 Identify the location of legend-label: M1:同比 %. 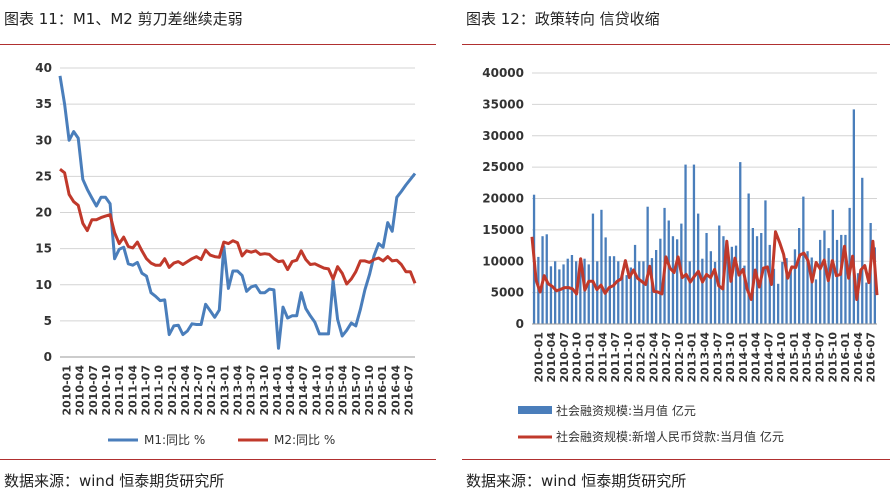
(174, 440).